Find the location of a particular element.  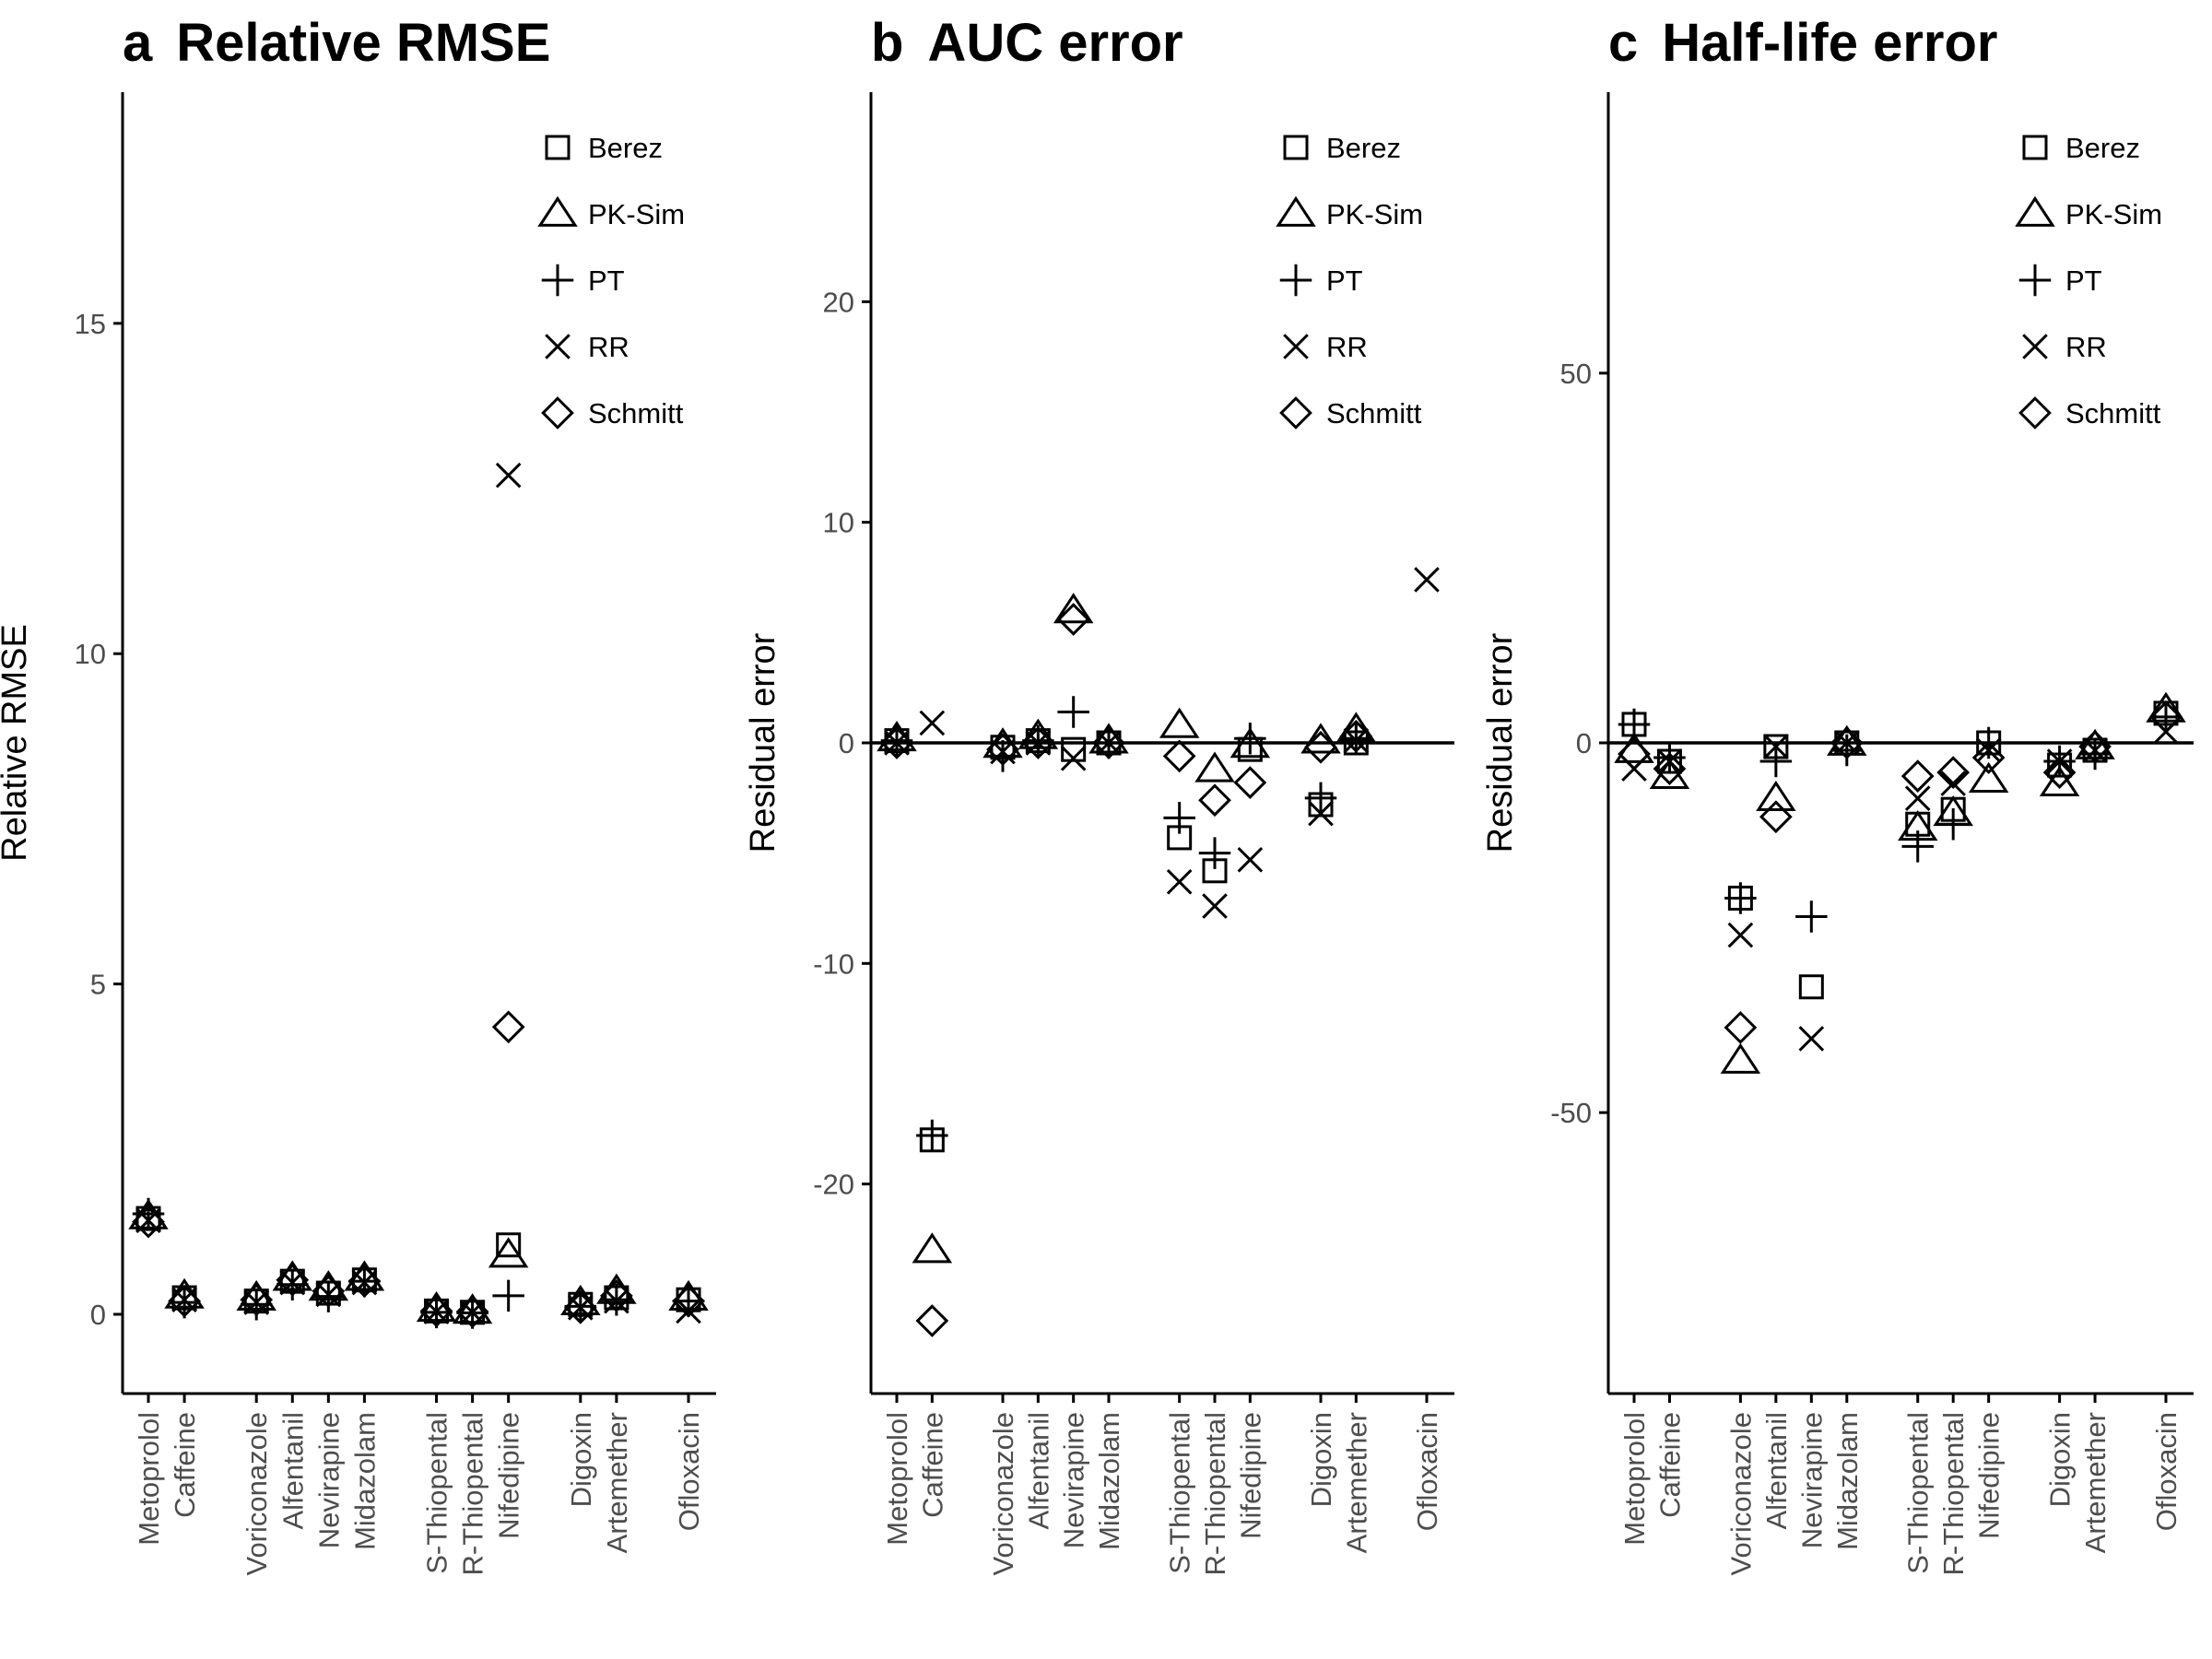

y-tick-label: -10 is located at coordinates (833, 963).